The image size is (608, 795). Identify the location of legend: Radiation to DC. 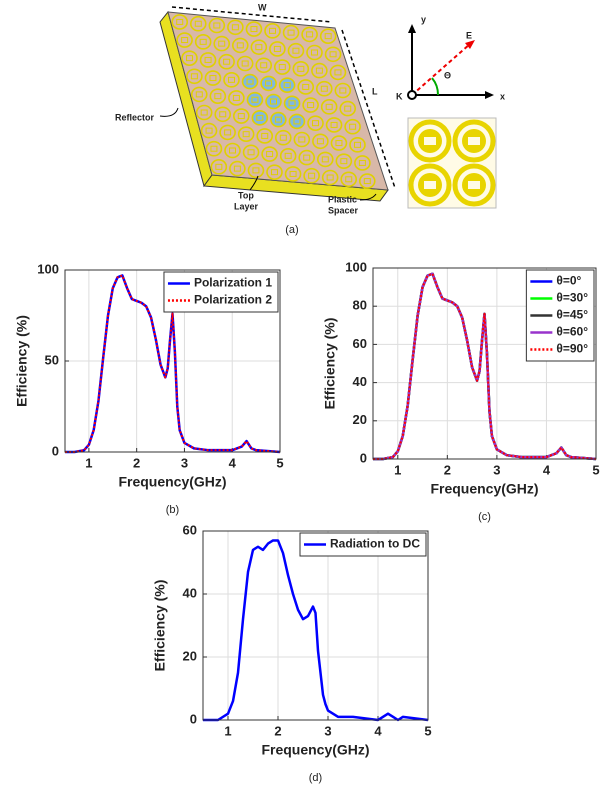
(363, 544).